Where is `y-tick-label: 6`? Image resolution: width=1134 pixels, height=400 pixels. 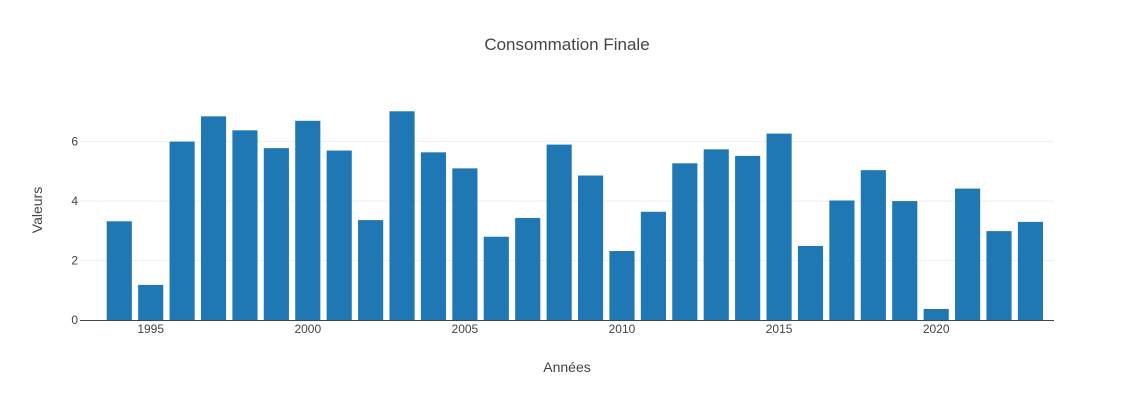 y-tick-label: 6 is located at coordinates (74, 142).